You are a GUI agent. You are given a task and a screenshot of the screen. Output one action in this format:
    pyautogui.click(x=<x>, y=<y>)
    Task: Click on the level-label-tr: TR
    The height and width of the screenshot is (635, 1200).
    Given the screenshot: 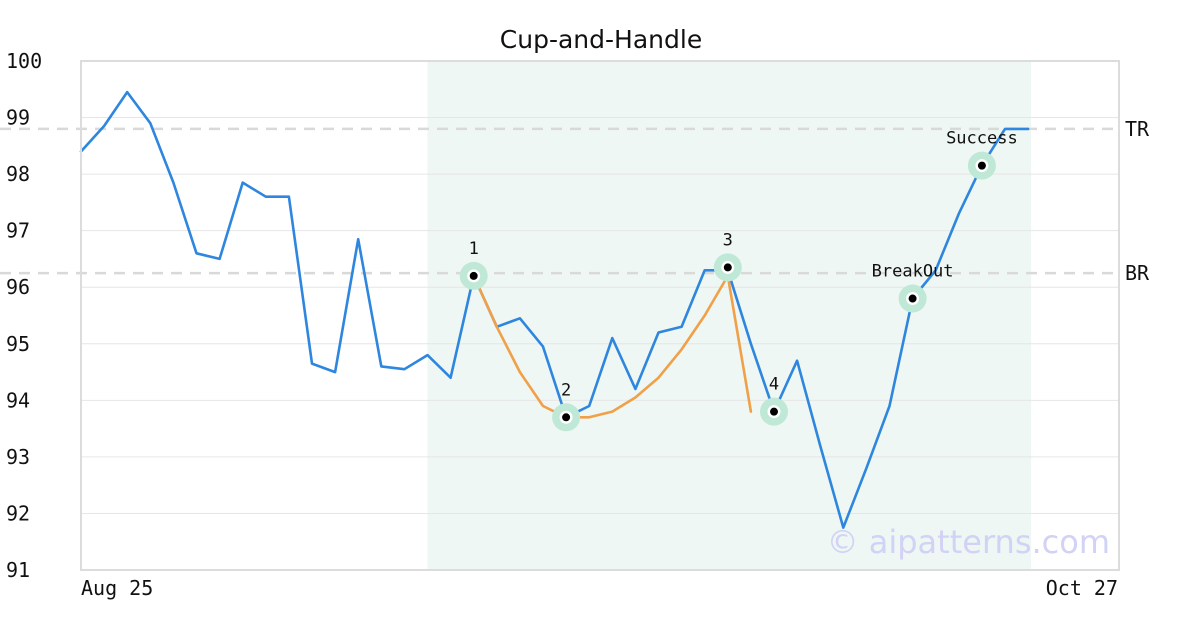 What is the action you would take?
    pyautogui.click(x=1137, y=129)
    